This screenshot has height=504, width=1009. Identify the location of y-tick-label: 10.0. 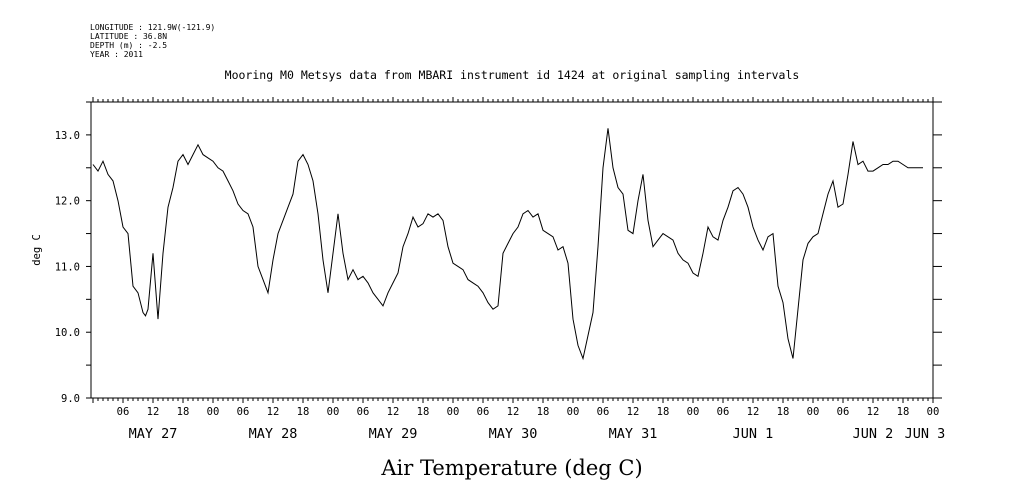
(67, 333).